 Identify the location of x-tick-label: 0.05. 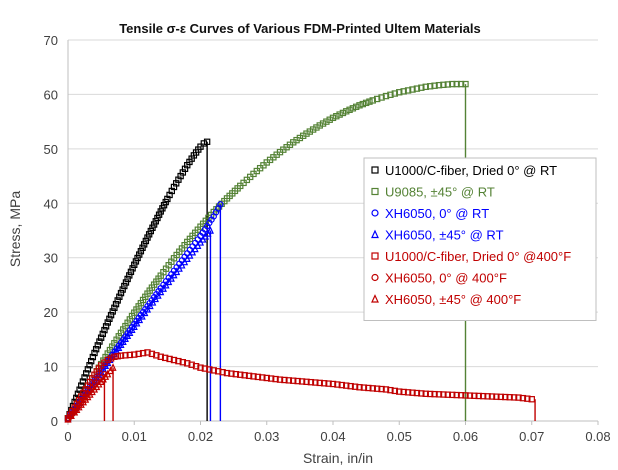
(399, 436).